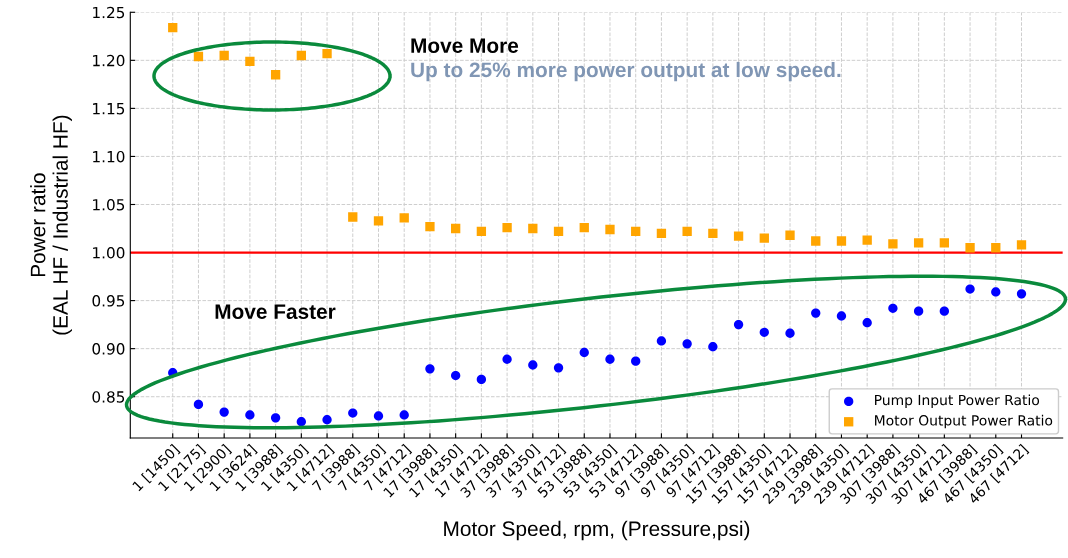  I want to click on x-axis-title: Motor Speed, rpm, (Pressure,psi), so click(597, 530).